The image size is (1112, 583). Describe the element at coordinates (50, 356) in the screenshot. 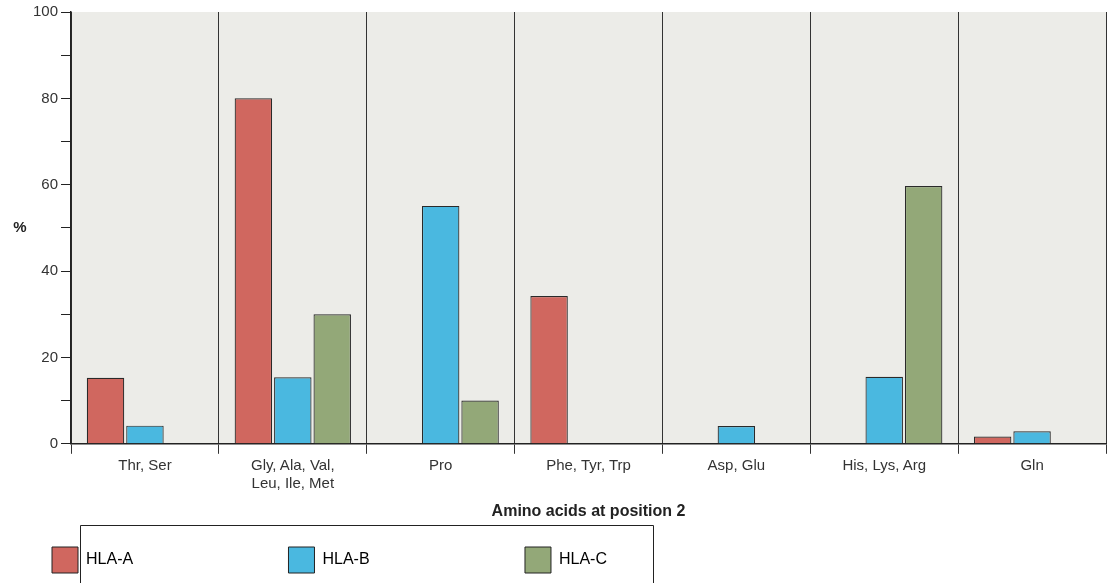

I see `y-tick-label: 20` at that location.